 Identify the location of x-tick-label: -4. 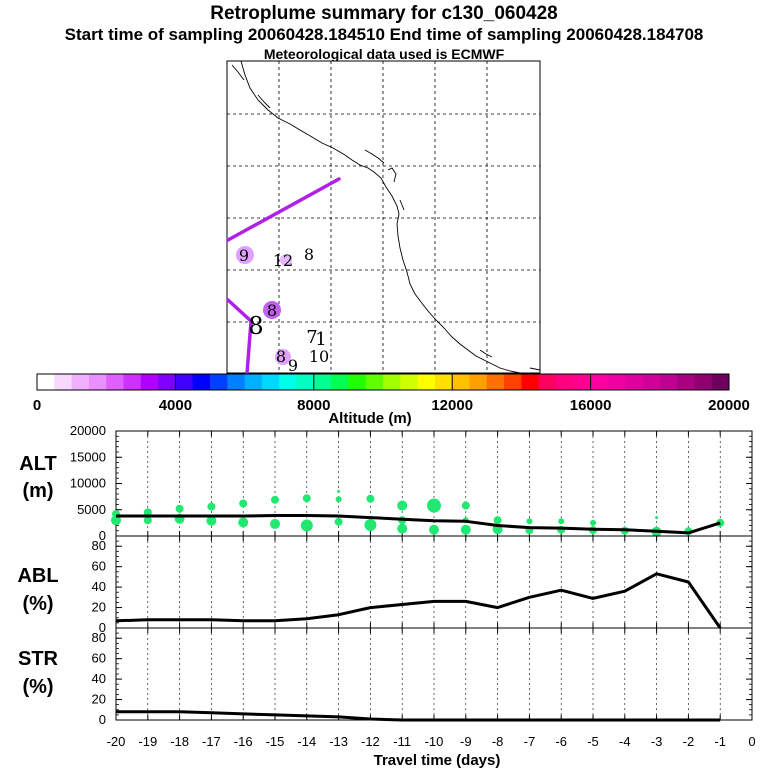
(625, 741).